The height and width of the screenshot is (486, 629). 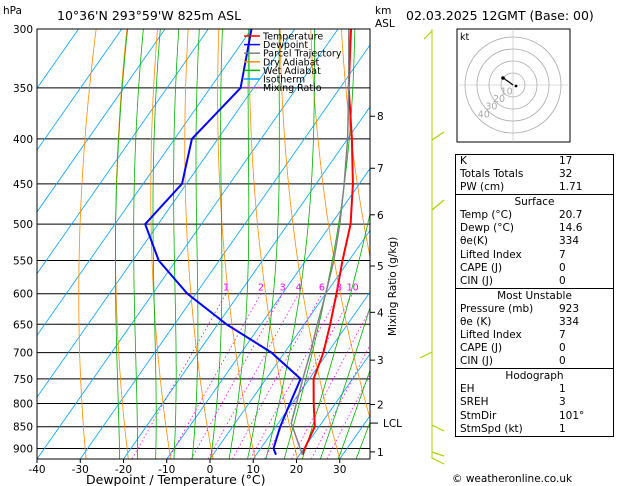 What do you see at coordinates (571, 215) in the screenshot?
I see `row-value: 20.7` at bounding box center [571, 215].